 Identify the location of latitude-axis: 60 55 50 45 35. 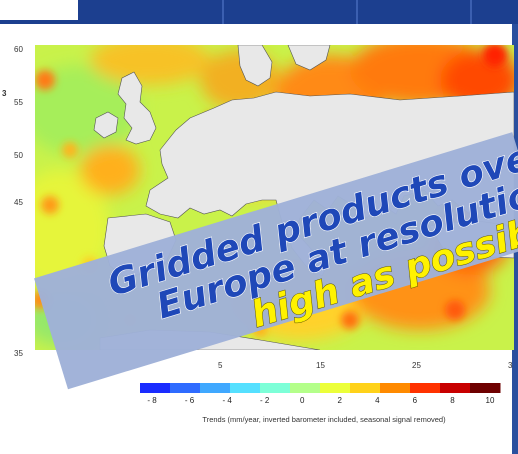
(18, 201).